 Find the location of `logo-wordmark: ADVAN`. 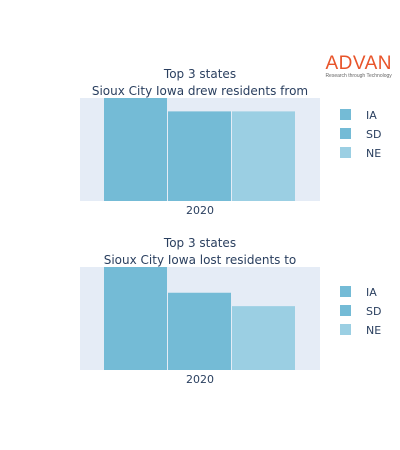

logo-wordmark: ADVAN is located at coordinates (358, 63).